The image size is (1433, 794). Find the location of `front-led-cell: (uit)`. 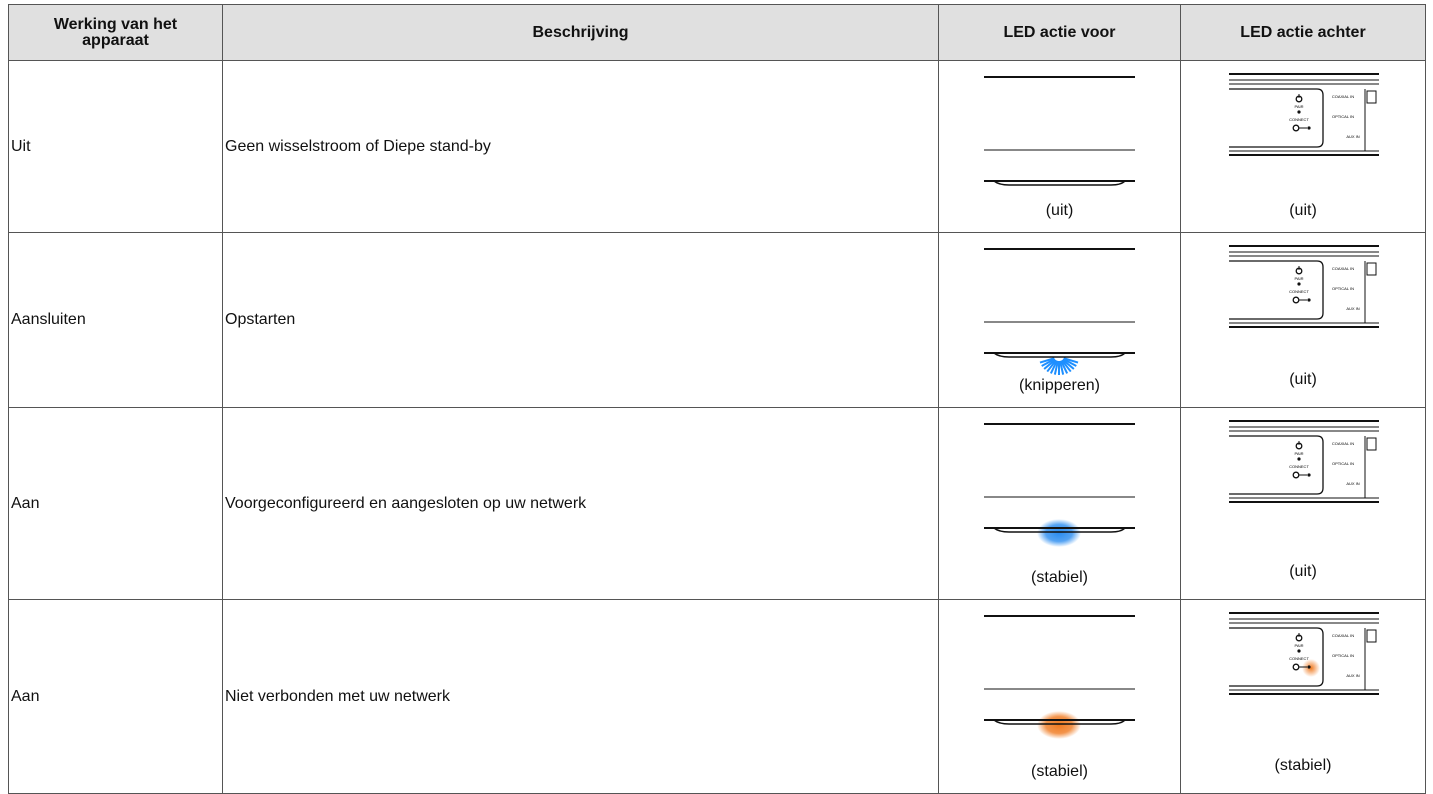

front-led-cell: (uit) is located at coordinates (1059, 146).